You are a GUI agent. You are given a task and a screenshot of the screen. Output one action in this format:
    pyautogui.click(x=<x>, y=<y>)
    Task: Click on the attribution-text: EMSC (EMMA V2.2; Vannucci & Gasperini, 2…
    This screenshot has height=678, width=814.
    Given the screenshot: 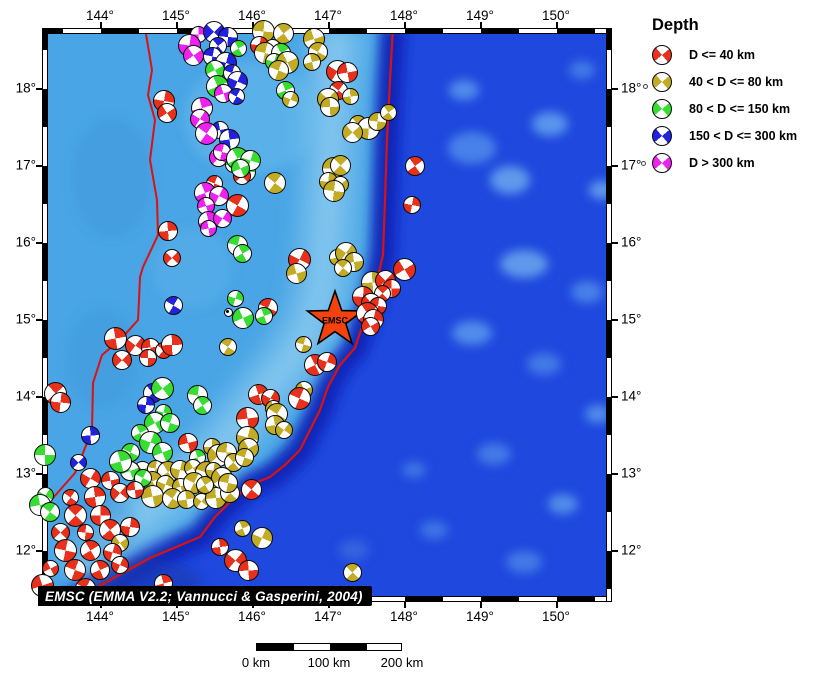 What is the action you would take?
    pyautogui.click(x=204, y=596)
    